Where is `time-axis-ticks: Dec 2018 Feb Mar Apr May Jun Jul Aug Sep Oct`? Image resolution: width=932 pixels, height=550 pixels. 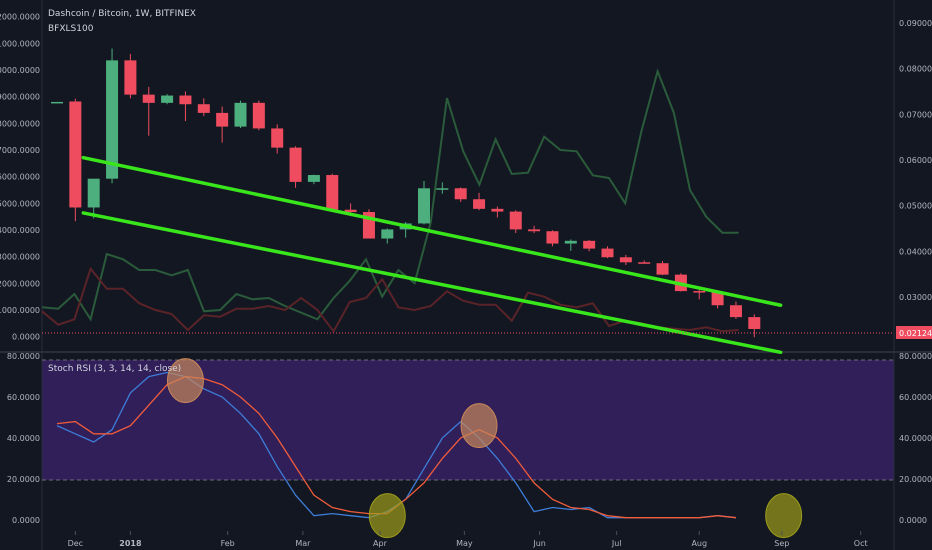 time-axis-ticks: Dec 2018 Feb Mar Apr May Jun Jul Aug Sep Oct is located at coordinates (468, 539).